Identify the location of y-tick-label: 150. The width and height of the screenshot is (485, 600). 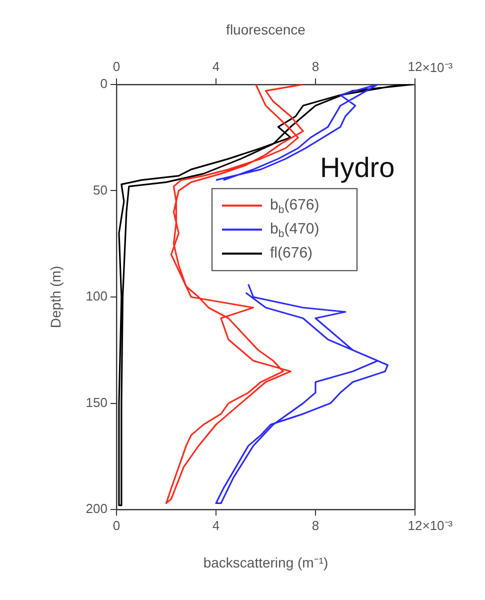
(97, 402).